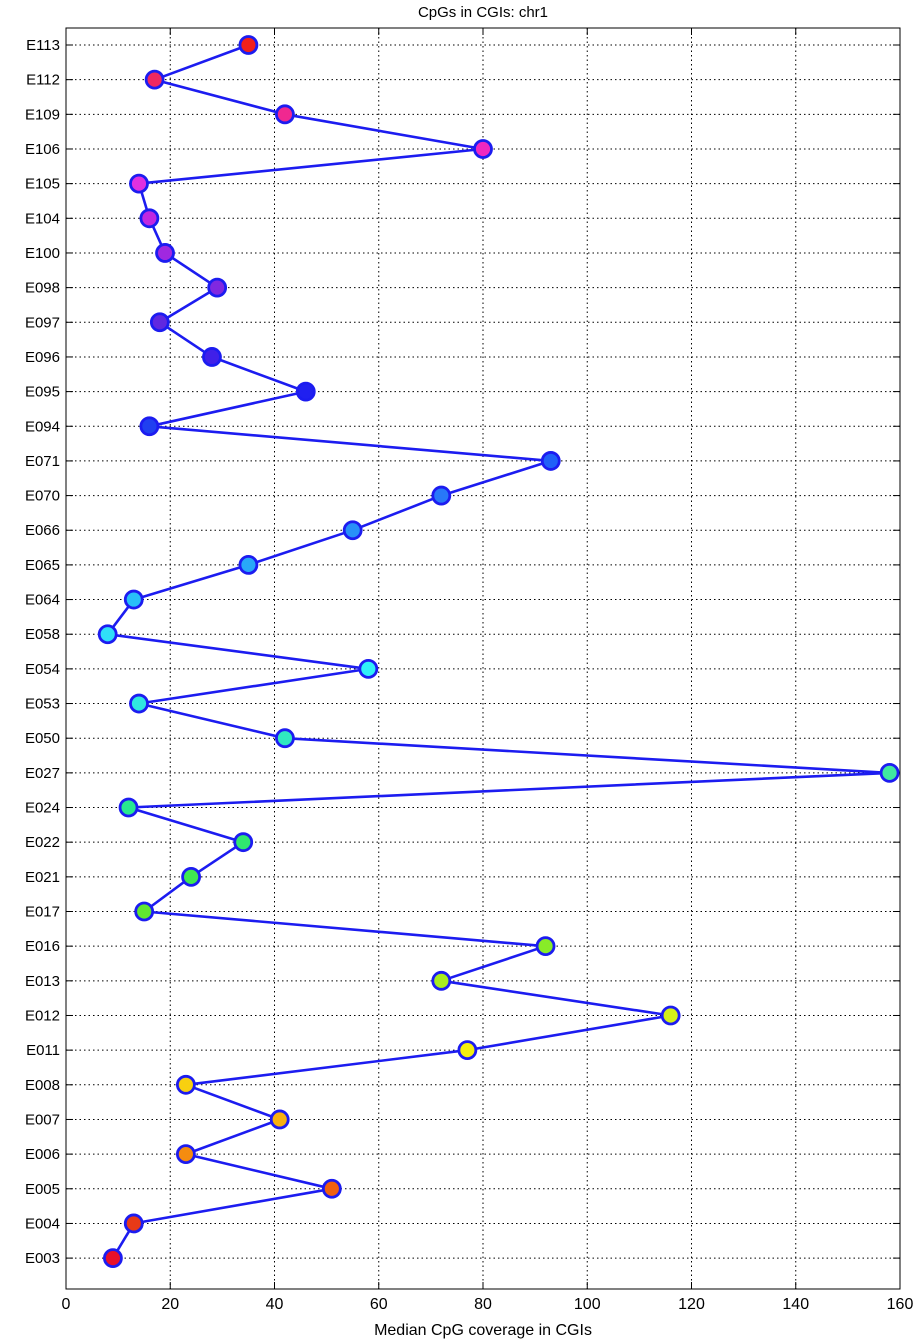 The image size is (922, 1343). I want to click on x-tick-label: 160, so click(900, 1304).